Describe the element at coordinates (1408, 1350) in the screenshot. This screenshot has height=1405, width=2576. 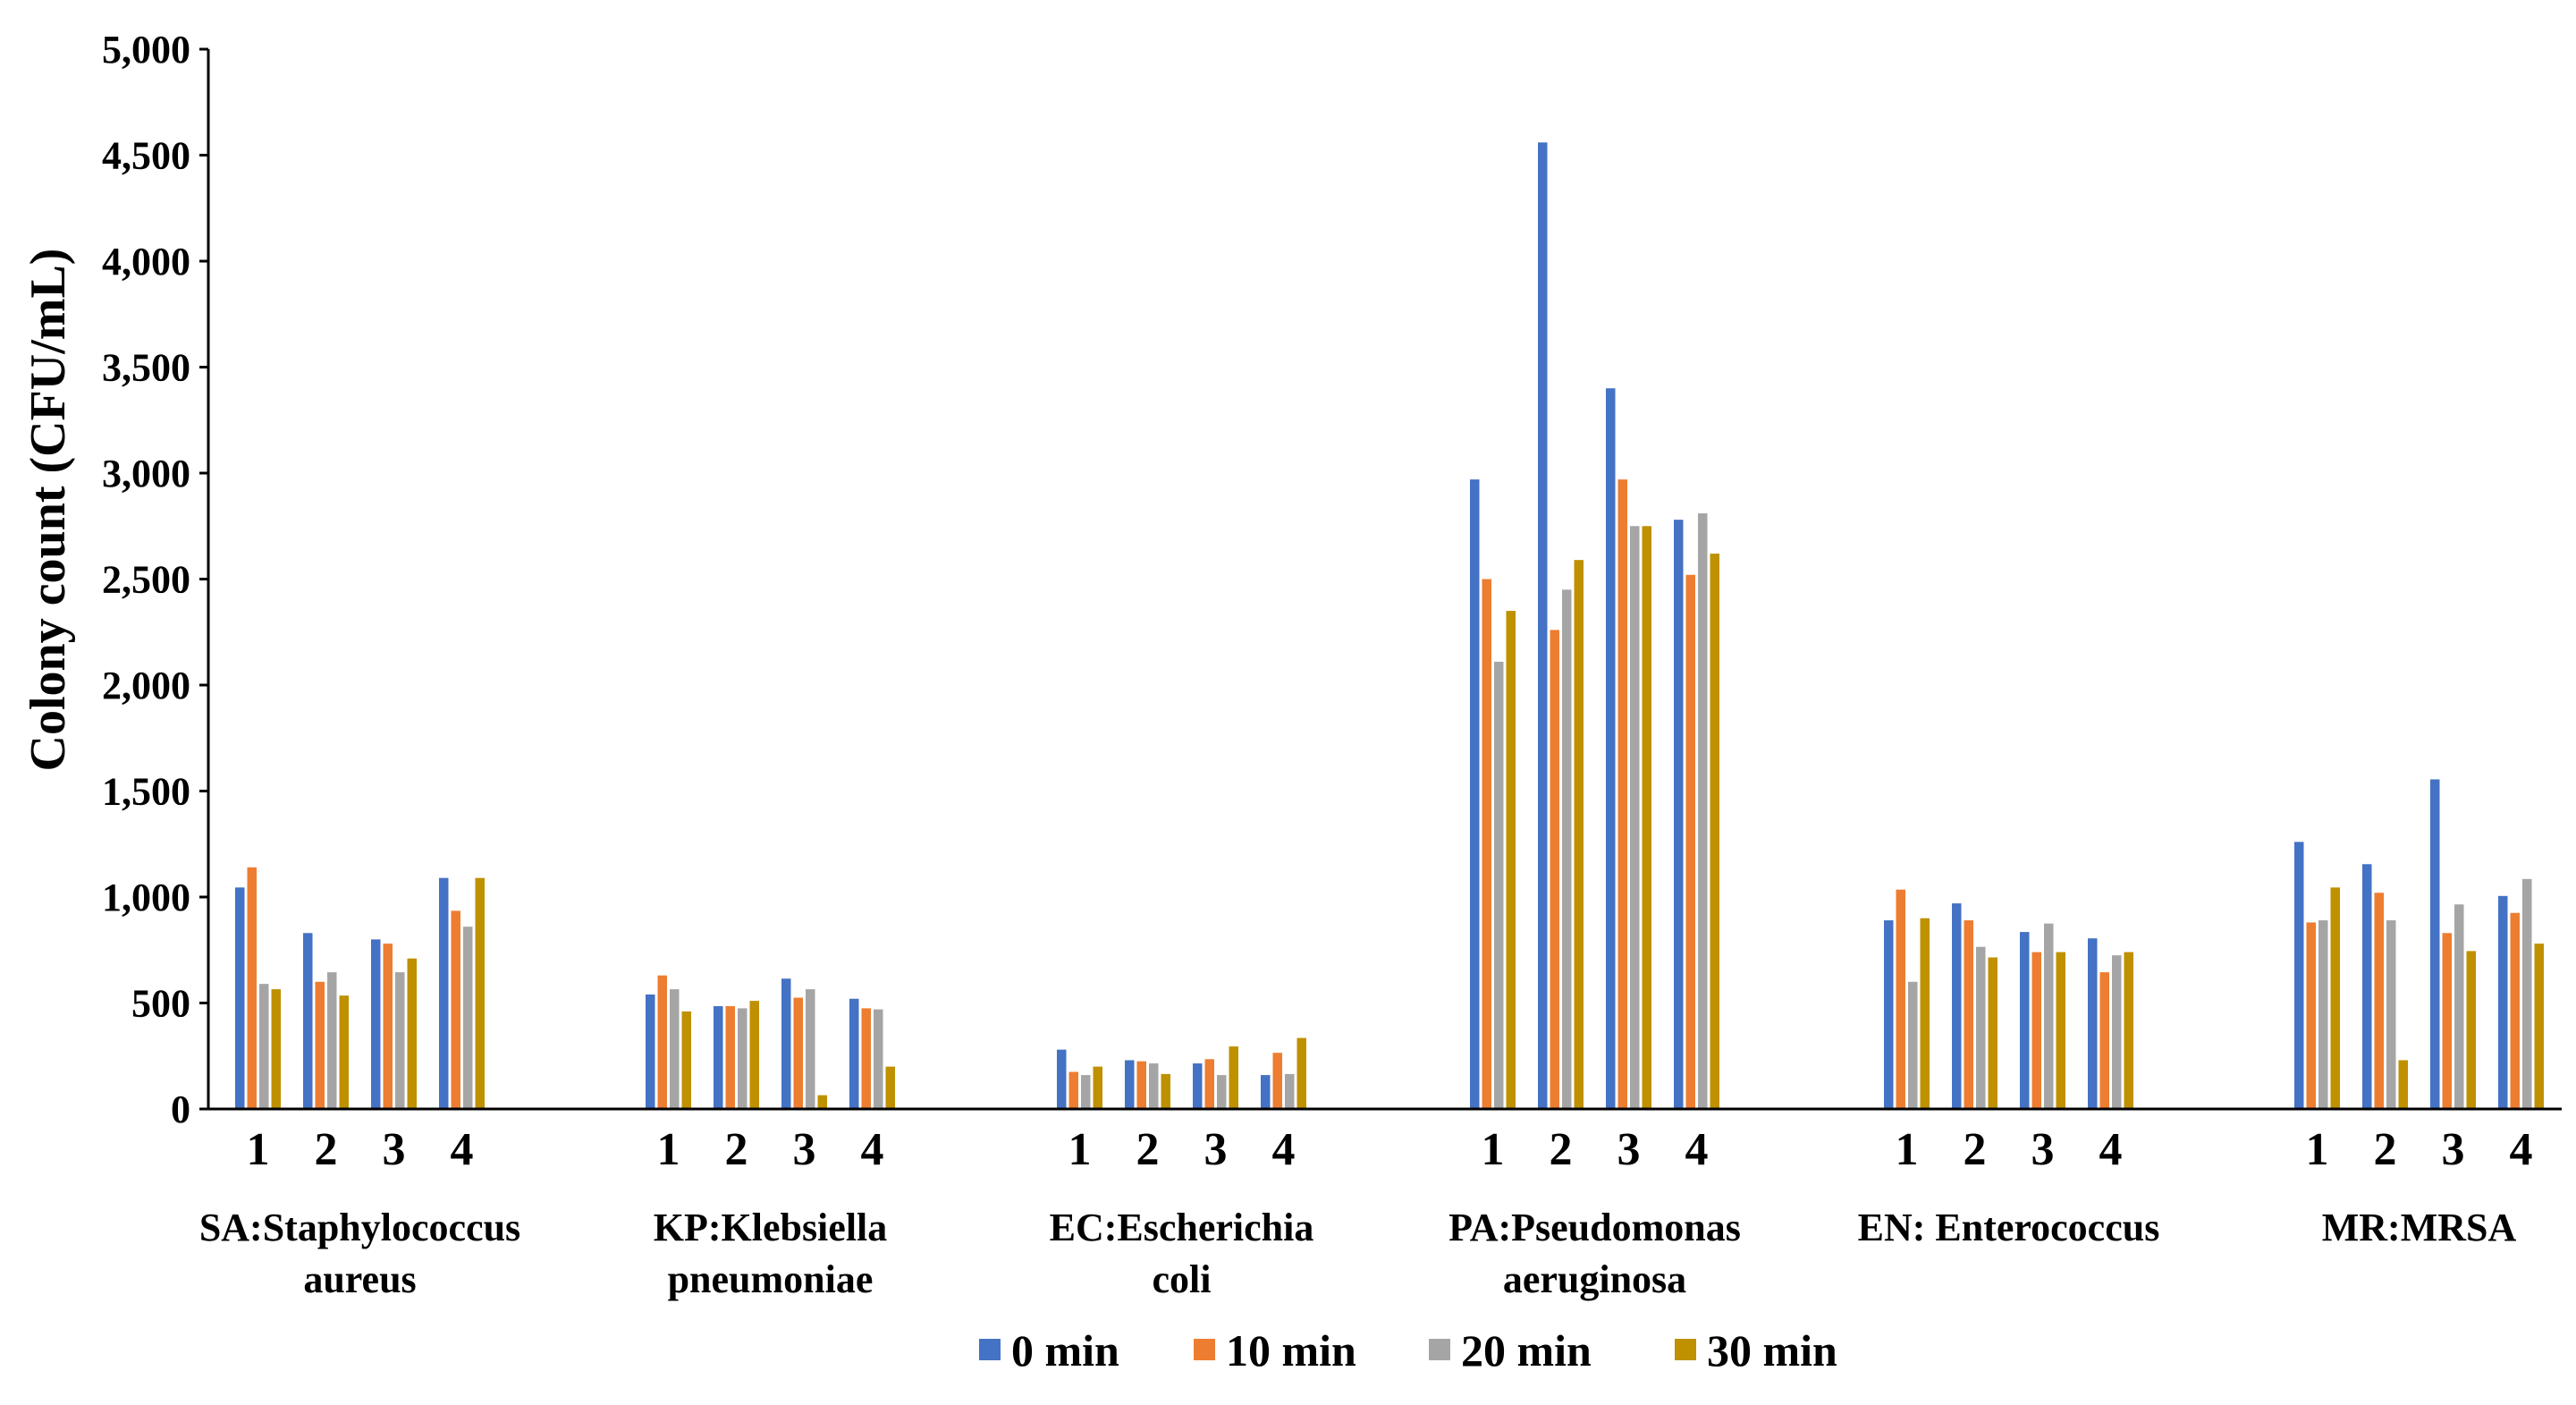
I see `legend: 0 min 10 min 20 min 30 min` at that location.